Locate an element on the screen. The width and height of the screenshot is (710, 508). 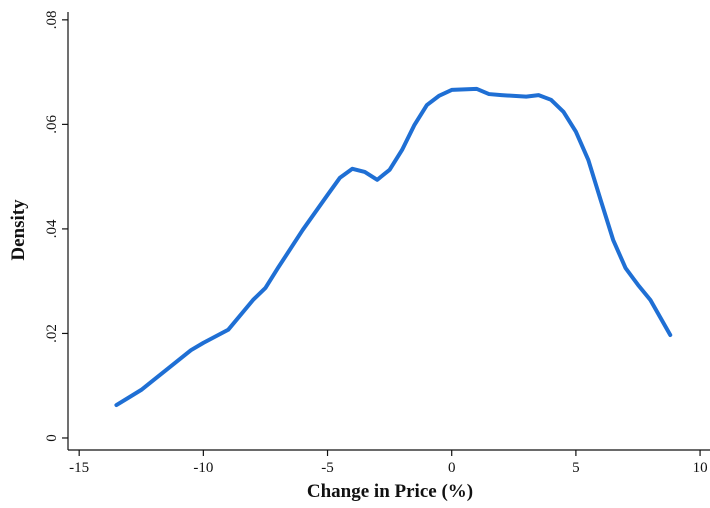
x-tick-label: 5 is located at coordinates (576, 468).